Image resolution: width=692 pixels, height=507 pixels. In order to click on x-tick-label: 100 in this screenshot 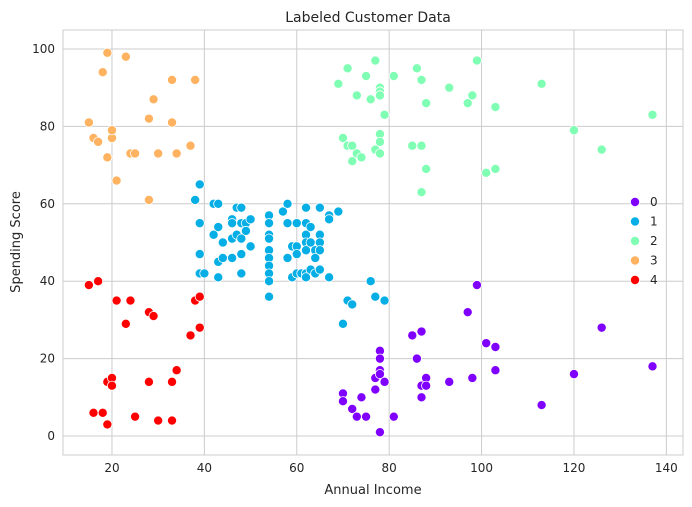, I will do `click(481, 468)`.